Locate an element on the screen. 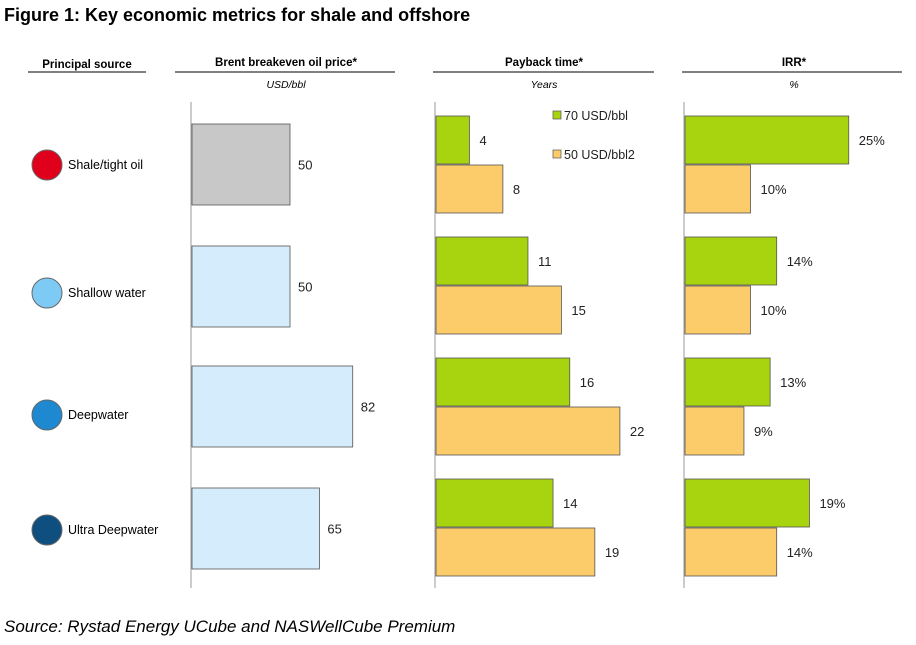  payback-value-label: 16 is located at coordinates (587, 382).